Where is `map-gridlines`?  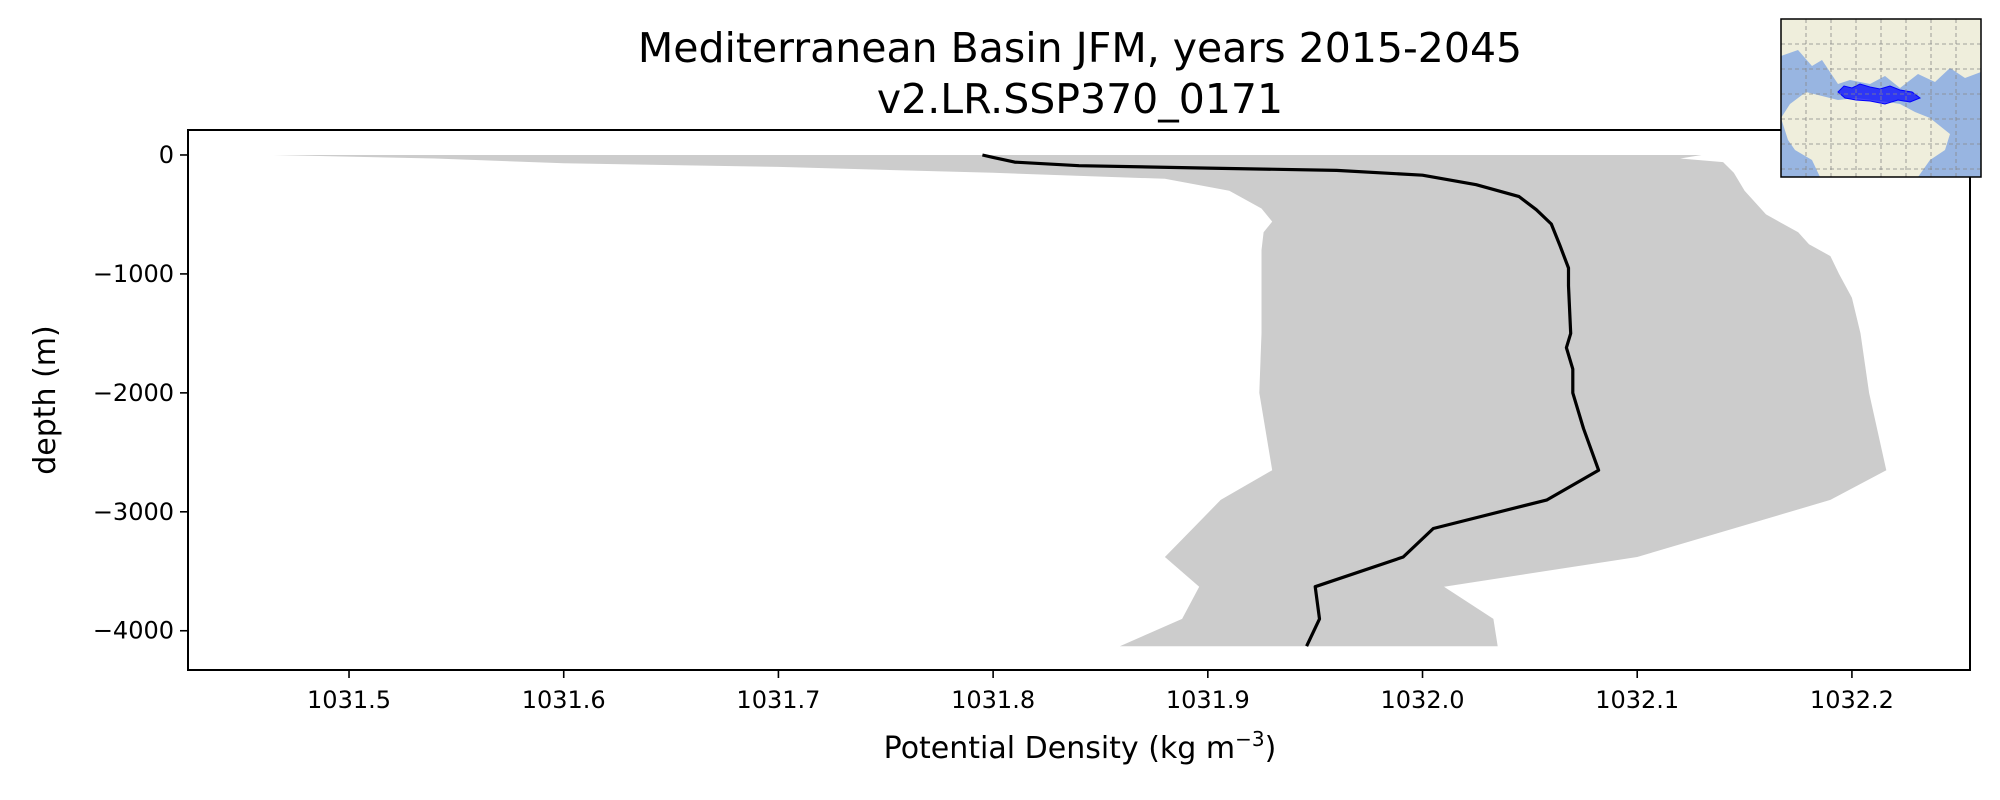
map-gridlines is located at coordinates (1881, 98).